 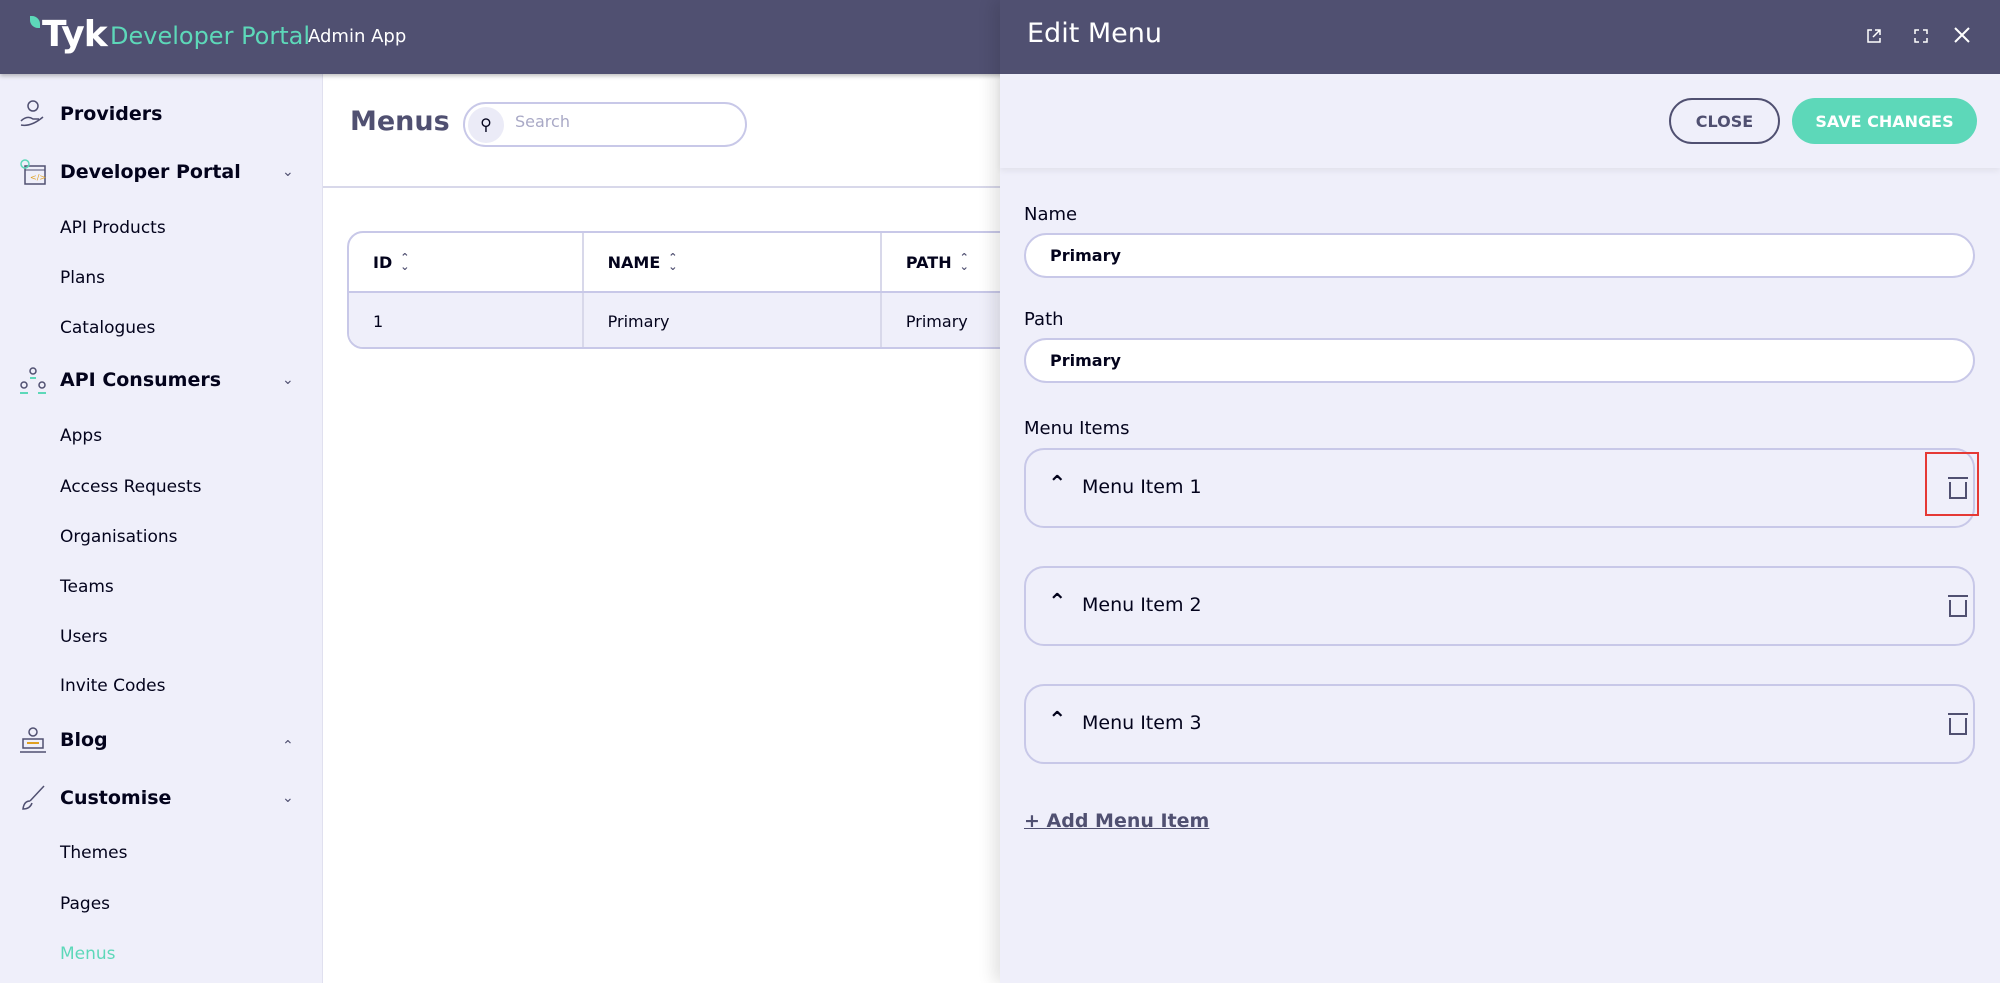 I want to click on cell-name: Primary, so click(x=733, y=320).